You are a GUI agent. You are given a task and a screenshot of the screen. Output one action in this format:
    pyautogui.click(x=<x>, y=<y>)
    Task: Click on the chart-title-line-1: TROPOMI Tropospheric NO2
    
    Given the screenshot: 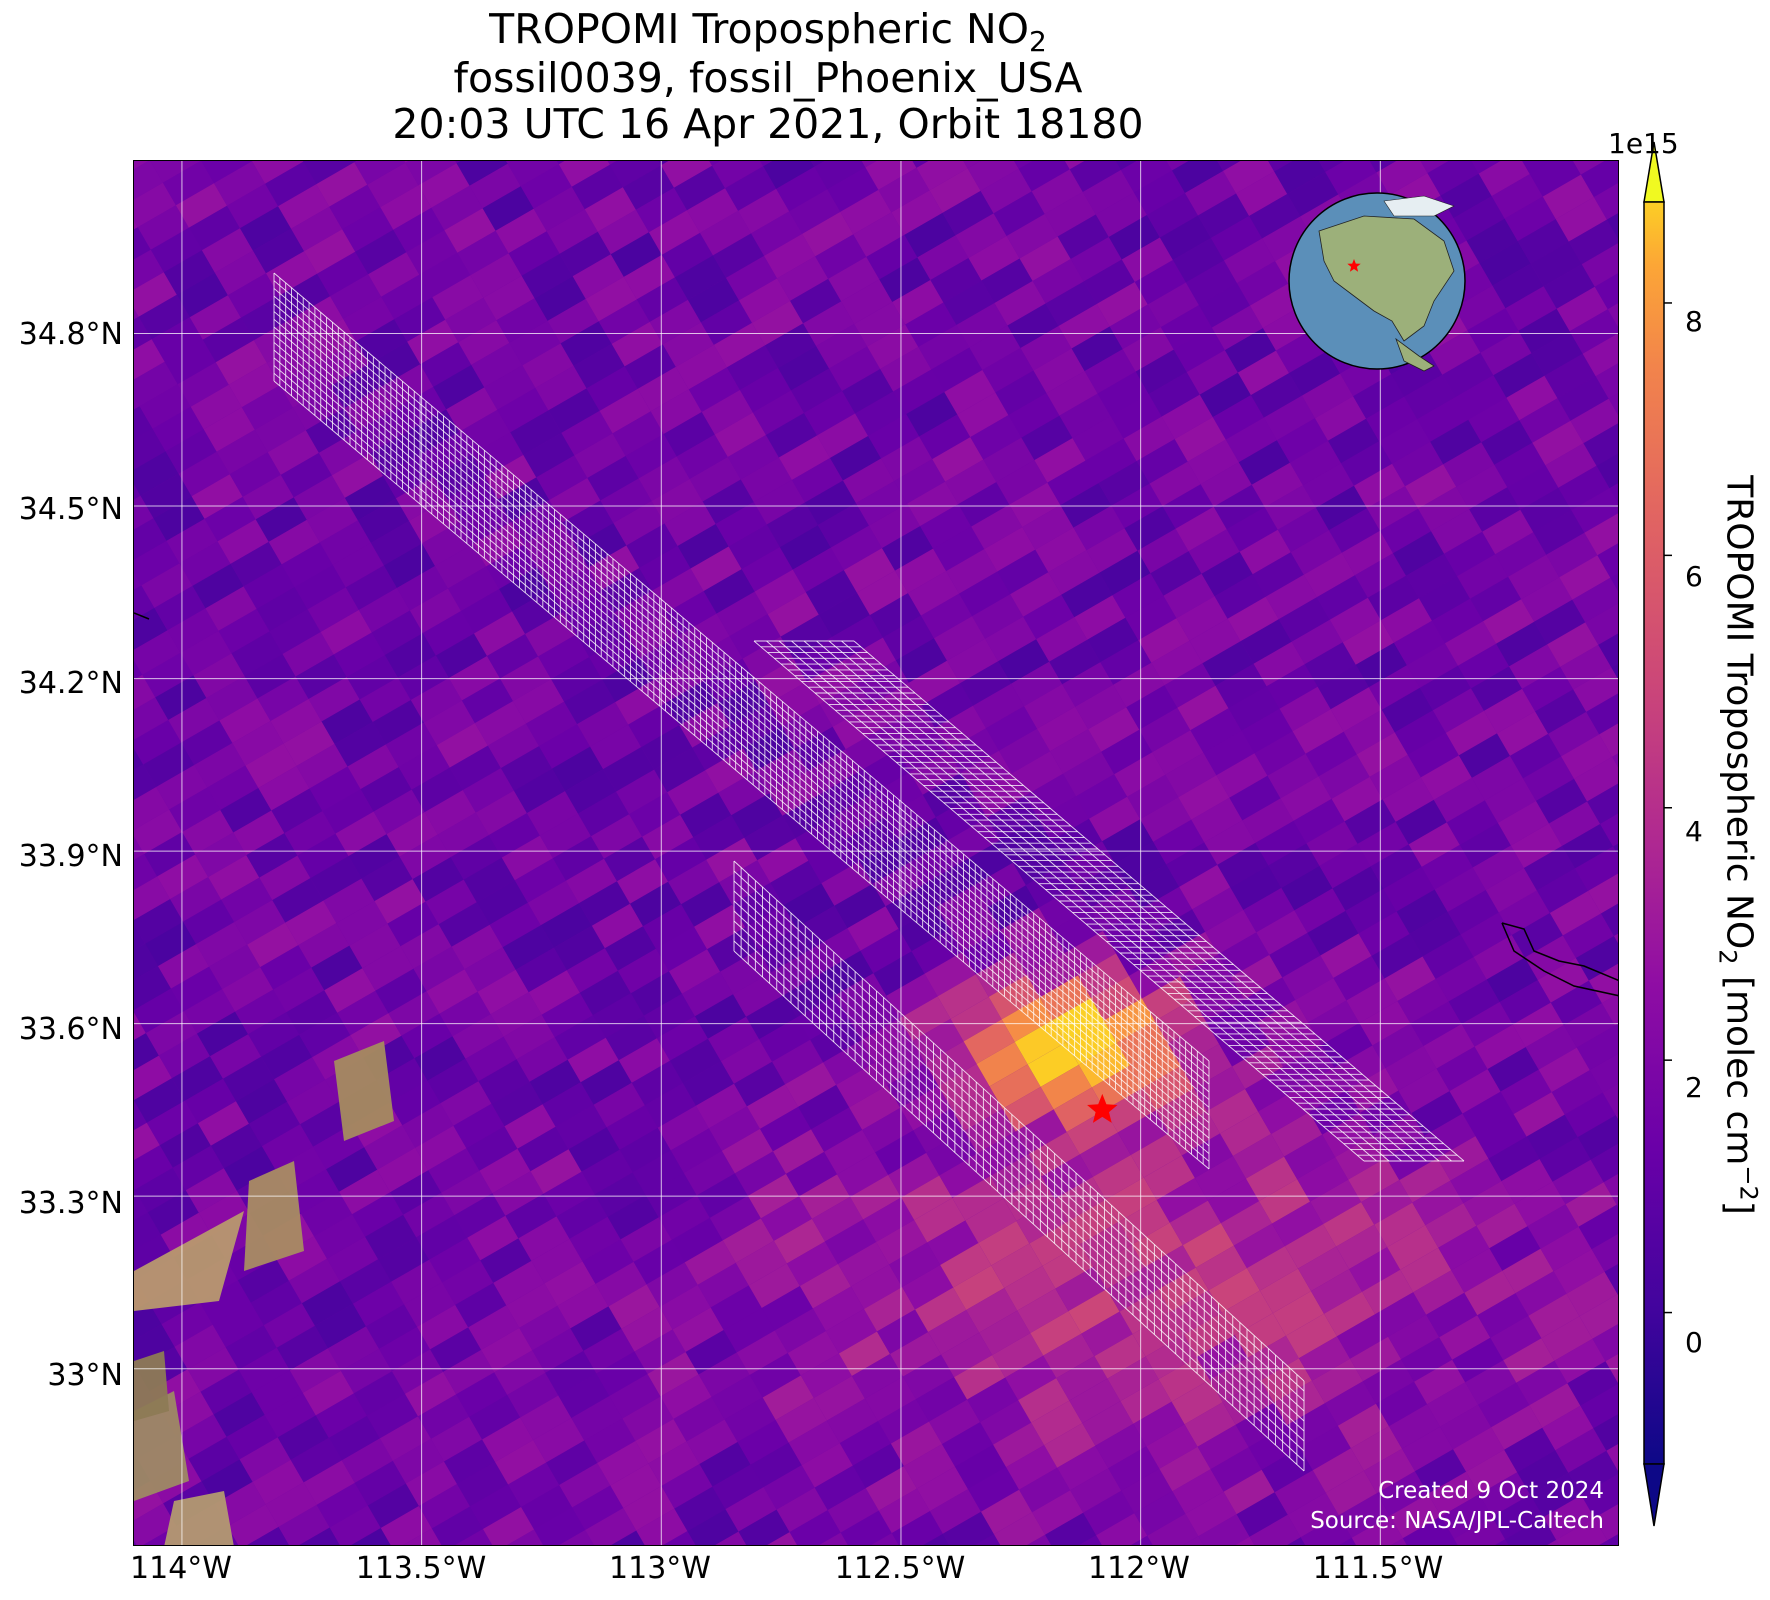 What is the action you would take?
    pyautogui.click(x=768, y=29)
    